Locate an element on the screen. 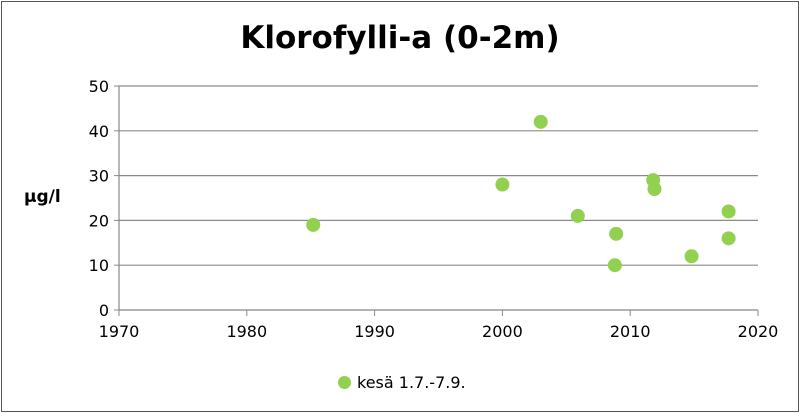 This screenshot has width=800, height=413. legend-label: kesä 1.7.-7.9. is located at coordinates (411, 382).